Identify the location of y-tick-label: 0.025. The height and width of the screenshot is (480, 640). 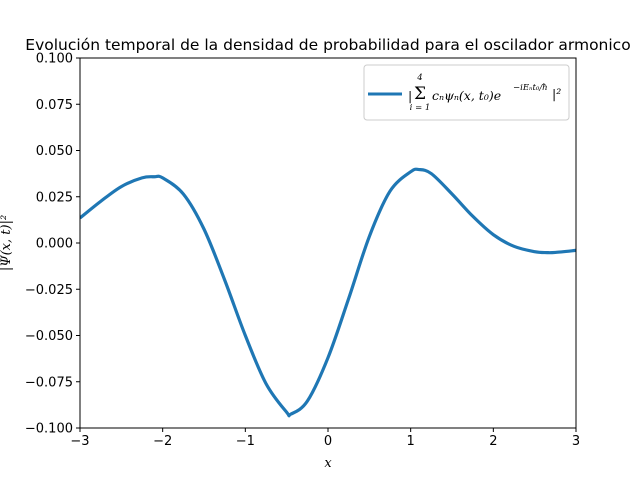
(54, 197).